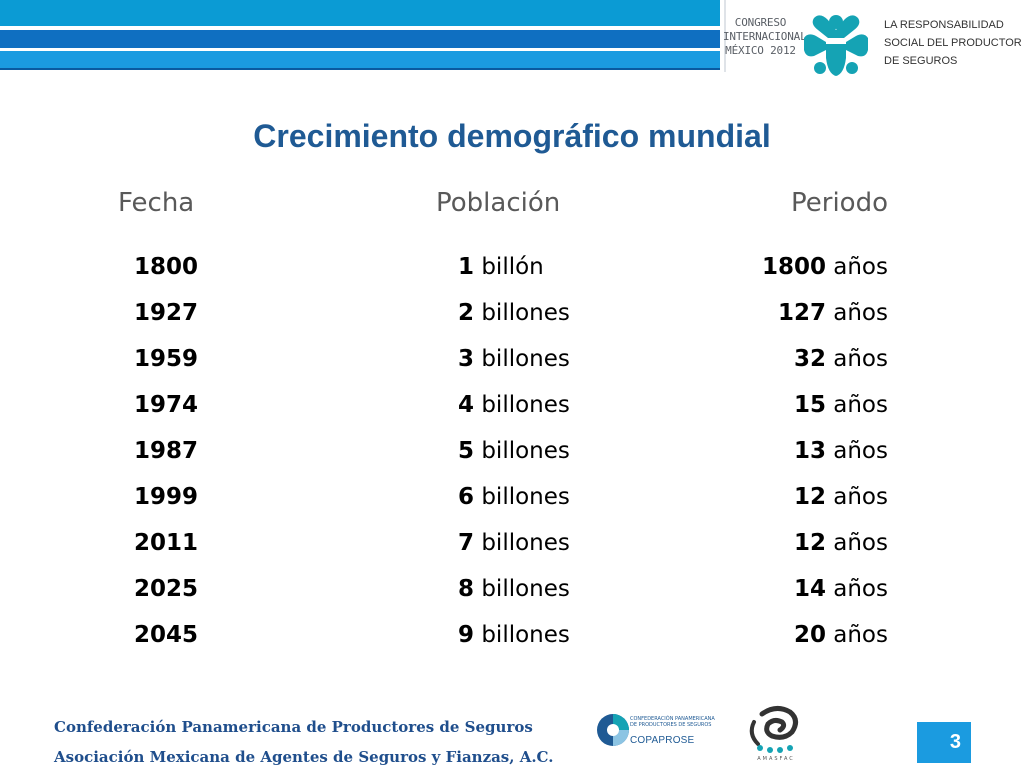  I want to click on header-band-bottom, so click(360, 60).